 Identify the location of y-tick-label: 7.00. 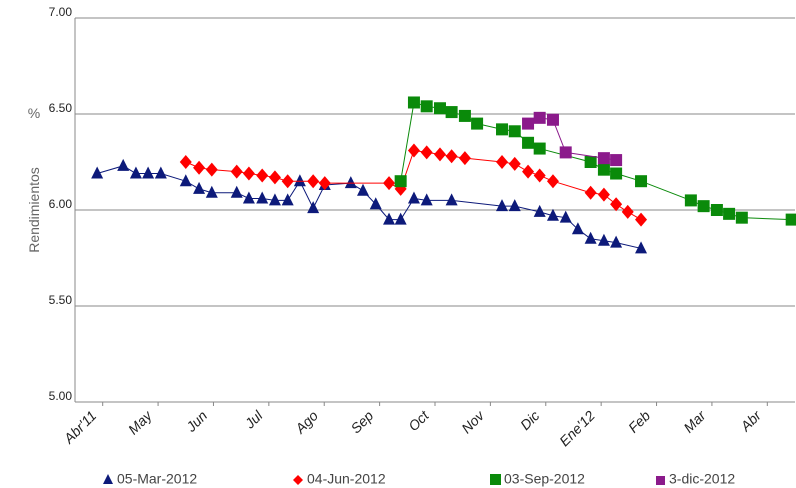
(61, 12).